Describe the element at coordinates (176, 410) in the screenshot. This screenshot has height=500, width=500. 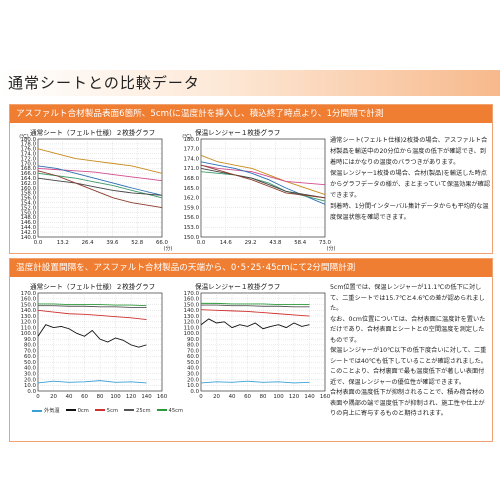
I see `legend-label-45cm: 45cm` at that location.